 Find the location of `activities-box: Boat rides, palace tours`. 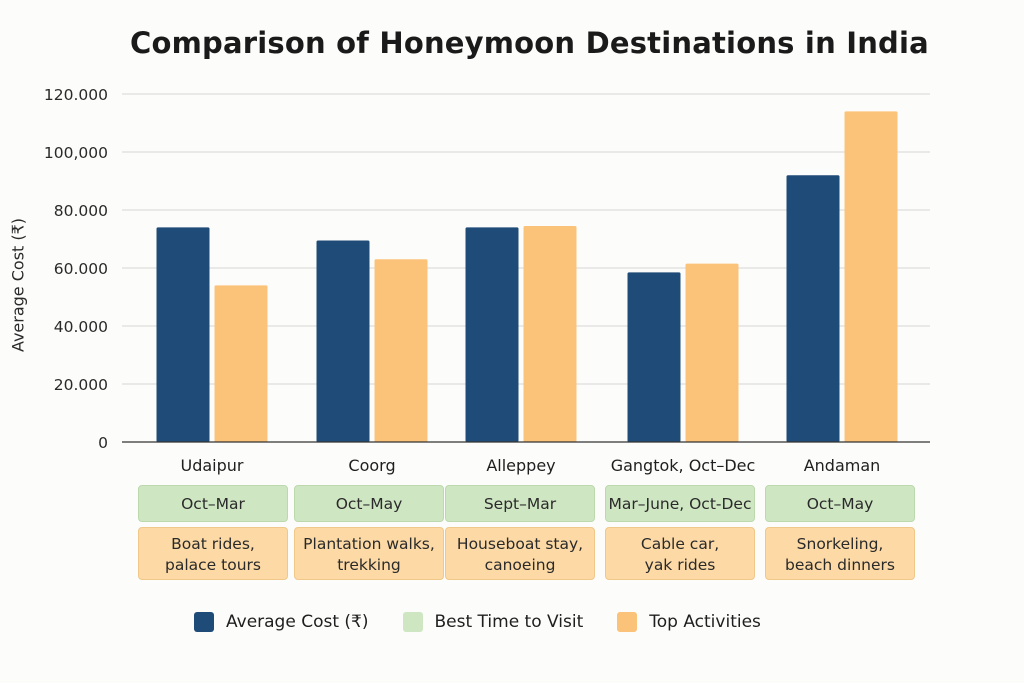

activities-box: Boat rides, palace tours is located at coordinates (213, 553).